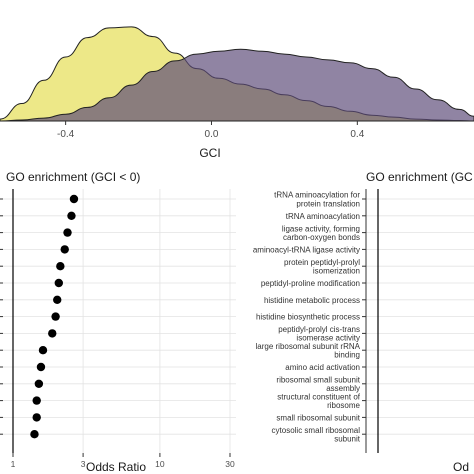 The height and width of the screenshot is (474, 474). Describe the element at coordinates (73, 177) in the screenshot. I see `left-panel-title: GO enrichment (GCI < 0)` at that location.